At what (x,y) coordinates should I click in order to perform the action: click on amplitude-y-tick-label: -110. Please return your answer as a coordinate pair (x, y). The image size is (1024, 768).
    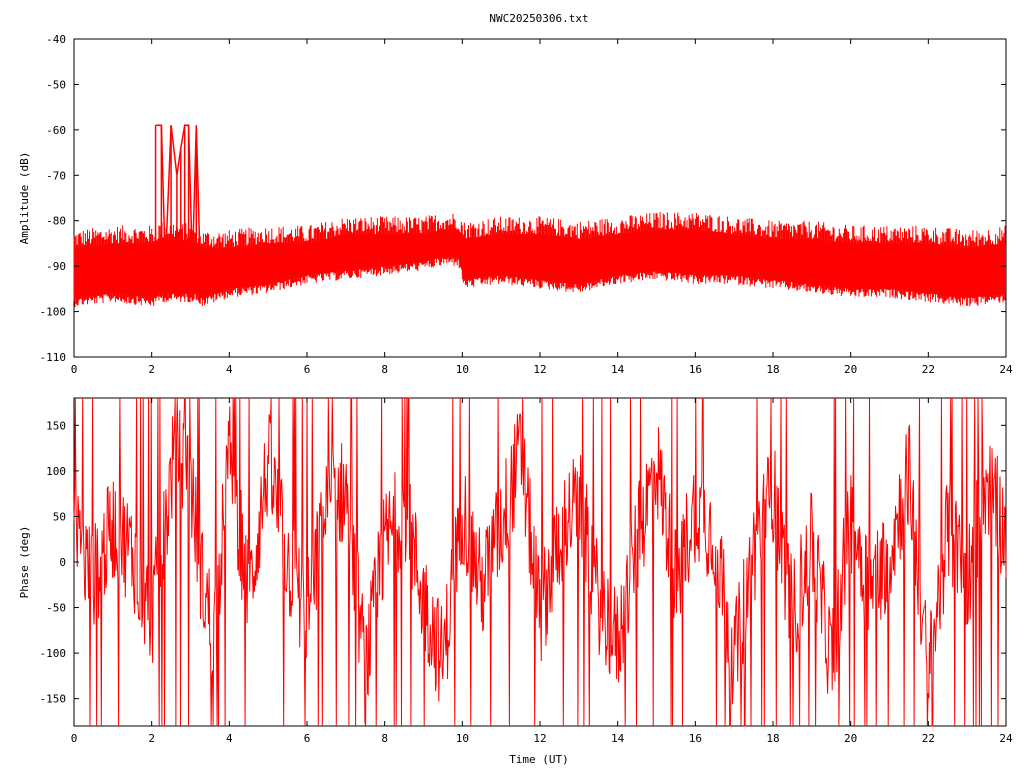
    Looking at the image, I should click on (53, 357).